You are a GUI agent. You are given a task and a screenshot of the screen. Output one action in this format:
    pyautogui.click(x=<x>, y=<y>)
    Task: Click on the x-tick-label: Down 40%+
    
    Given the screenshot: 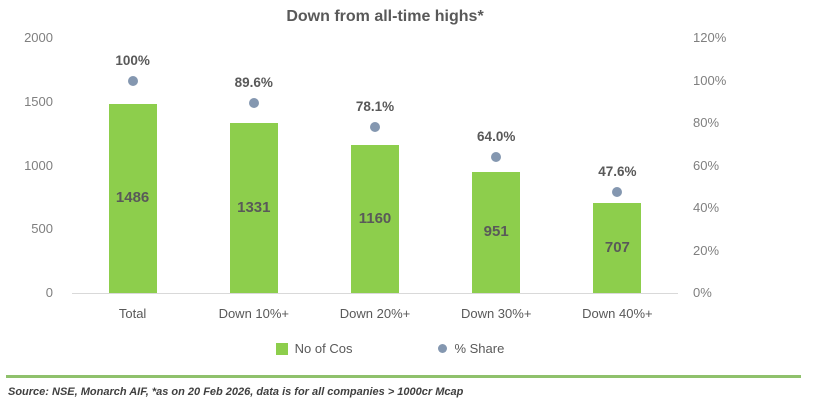 What is the action you would take?
    pyautogui.click(x=617, y=313)
    